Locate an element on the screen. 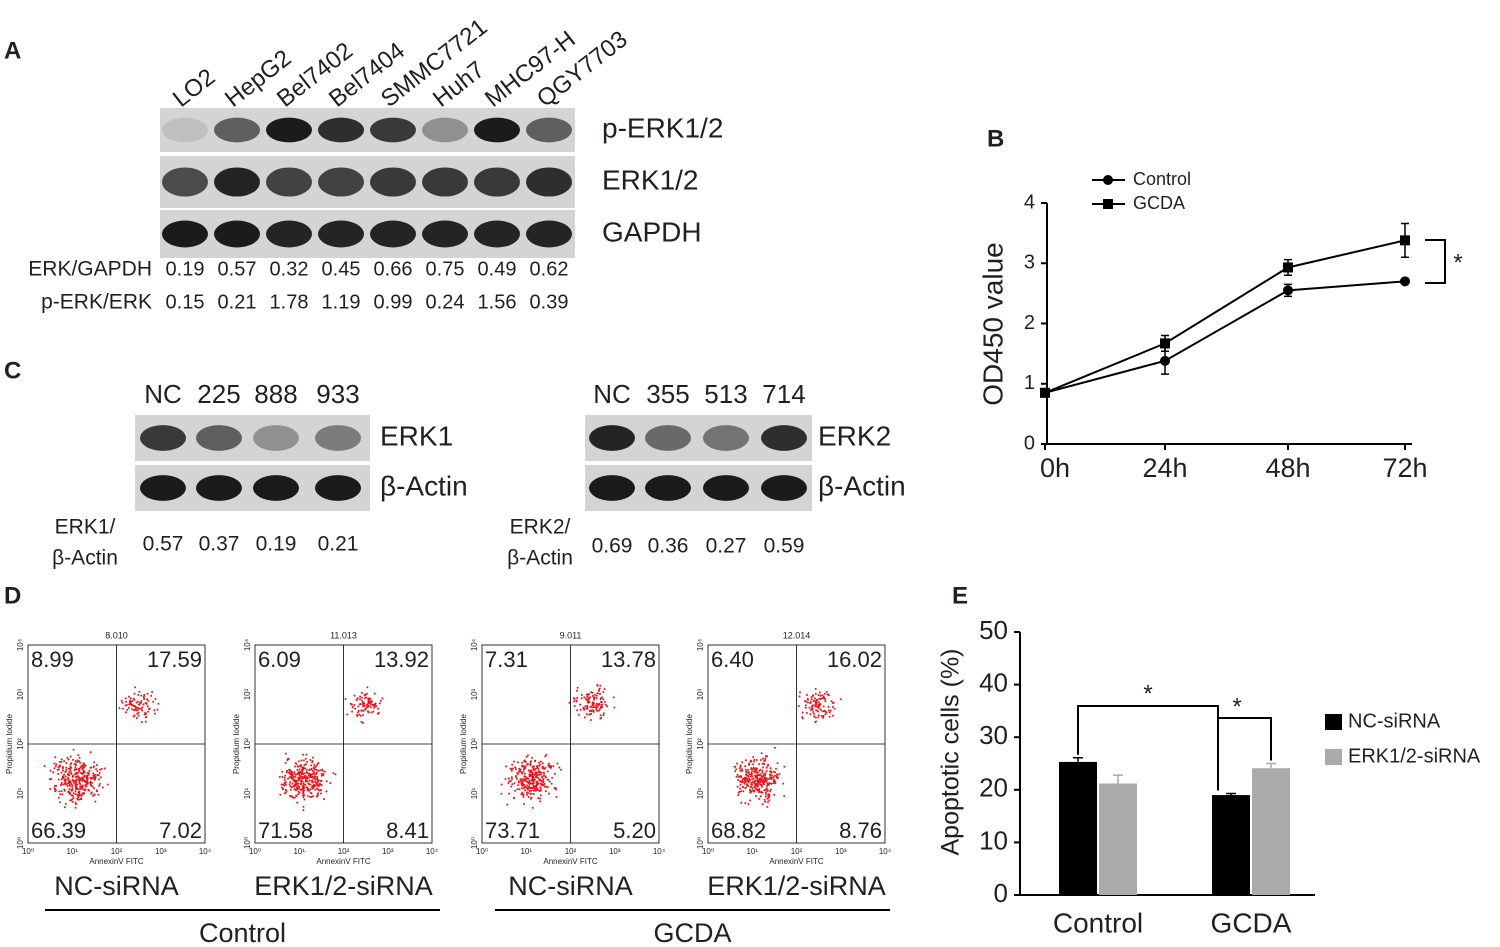  y-axis-label: Propidium Iodide is located at coordinates (689, 743).